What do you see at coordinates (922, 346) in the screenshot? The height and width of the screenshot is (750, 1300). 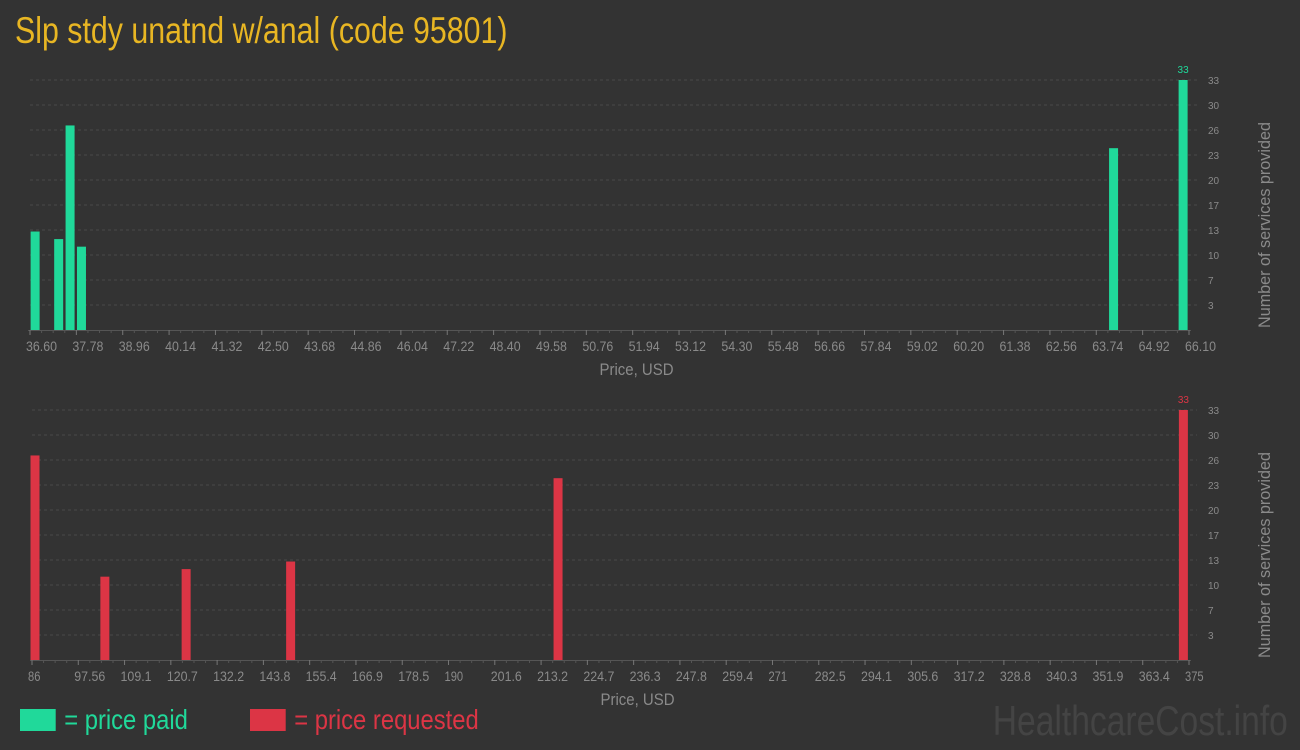 I see `x-tick-label: 59.02` at bounding box center [922, 346].